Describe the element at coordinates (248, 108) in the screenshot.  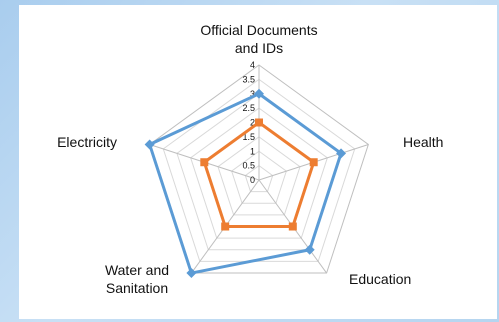
I see `tick-label: 2.5` at that location.